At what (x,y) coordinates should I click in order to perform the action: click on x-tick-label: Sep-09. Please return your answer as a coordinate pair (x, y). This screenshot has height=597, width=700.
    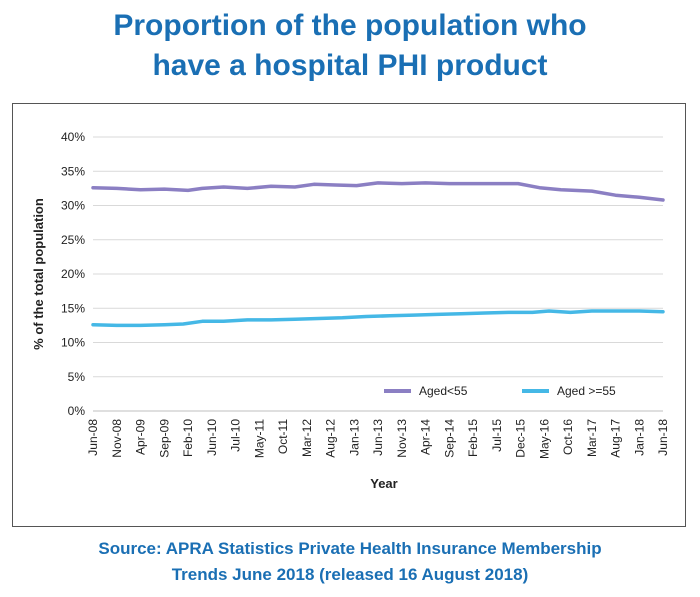
    Looking at the image, I should click on (164, 438).